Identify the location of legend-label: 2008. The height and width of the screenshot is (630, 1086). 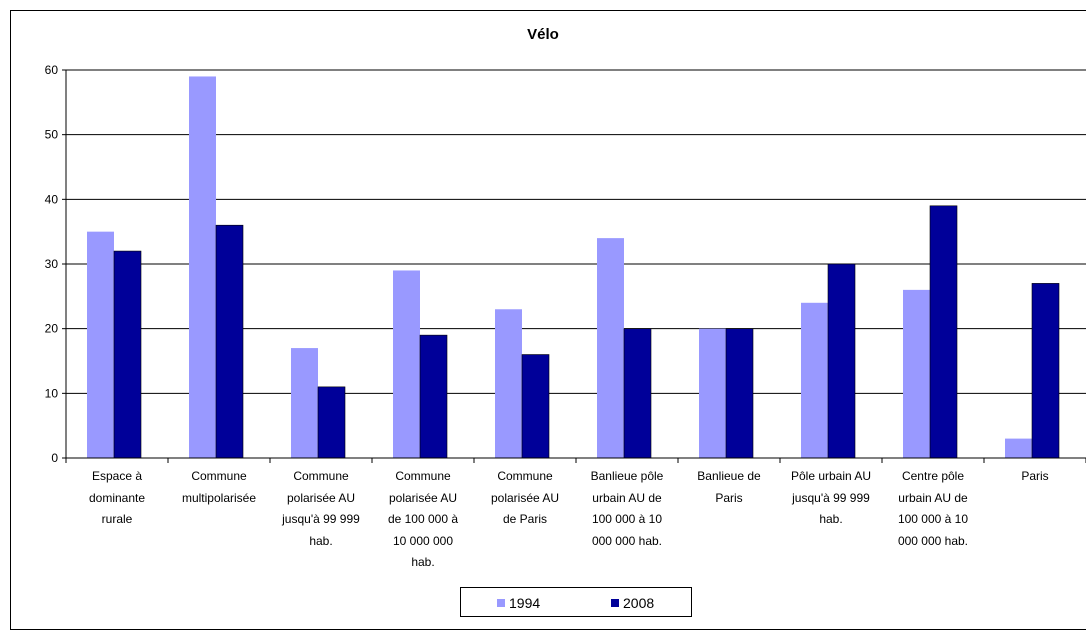
(639, 603).